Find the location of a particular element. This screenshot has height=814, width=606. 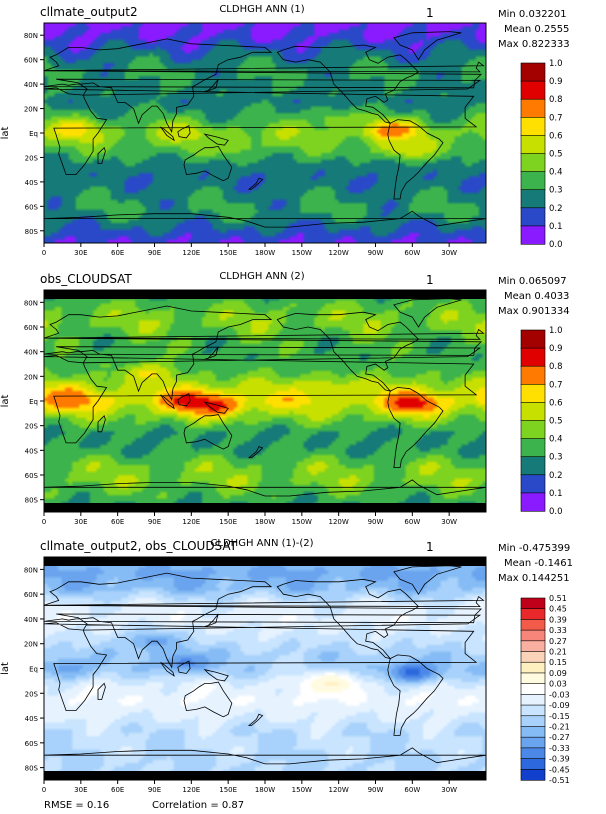

stat-max: Max 0.822333 is located at coordinates (534, 44).